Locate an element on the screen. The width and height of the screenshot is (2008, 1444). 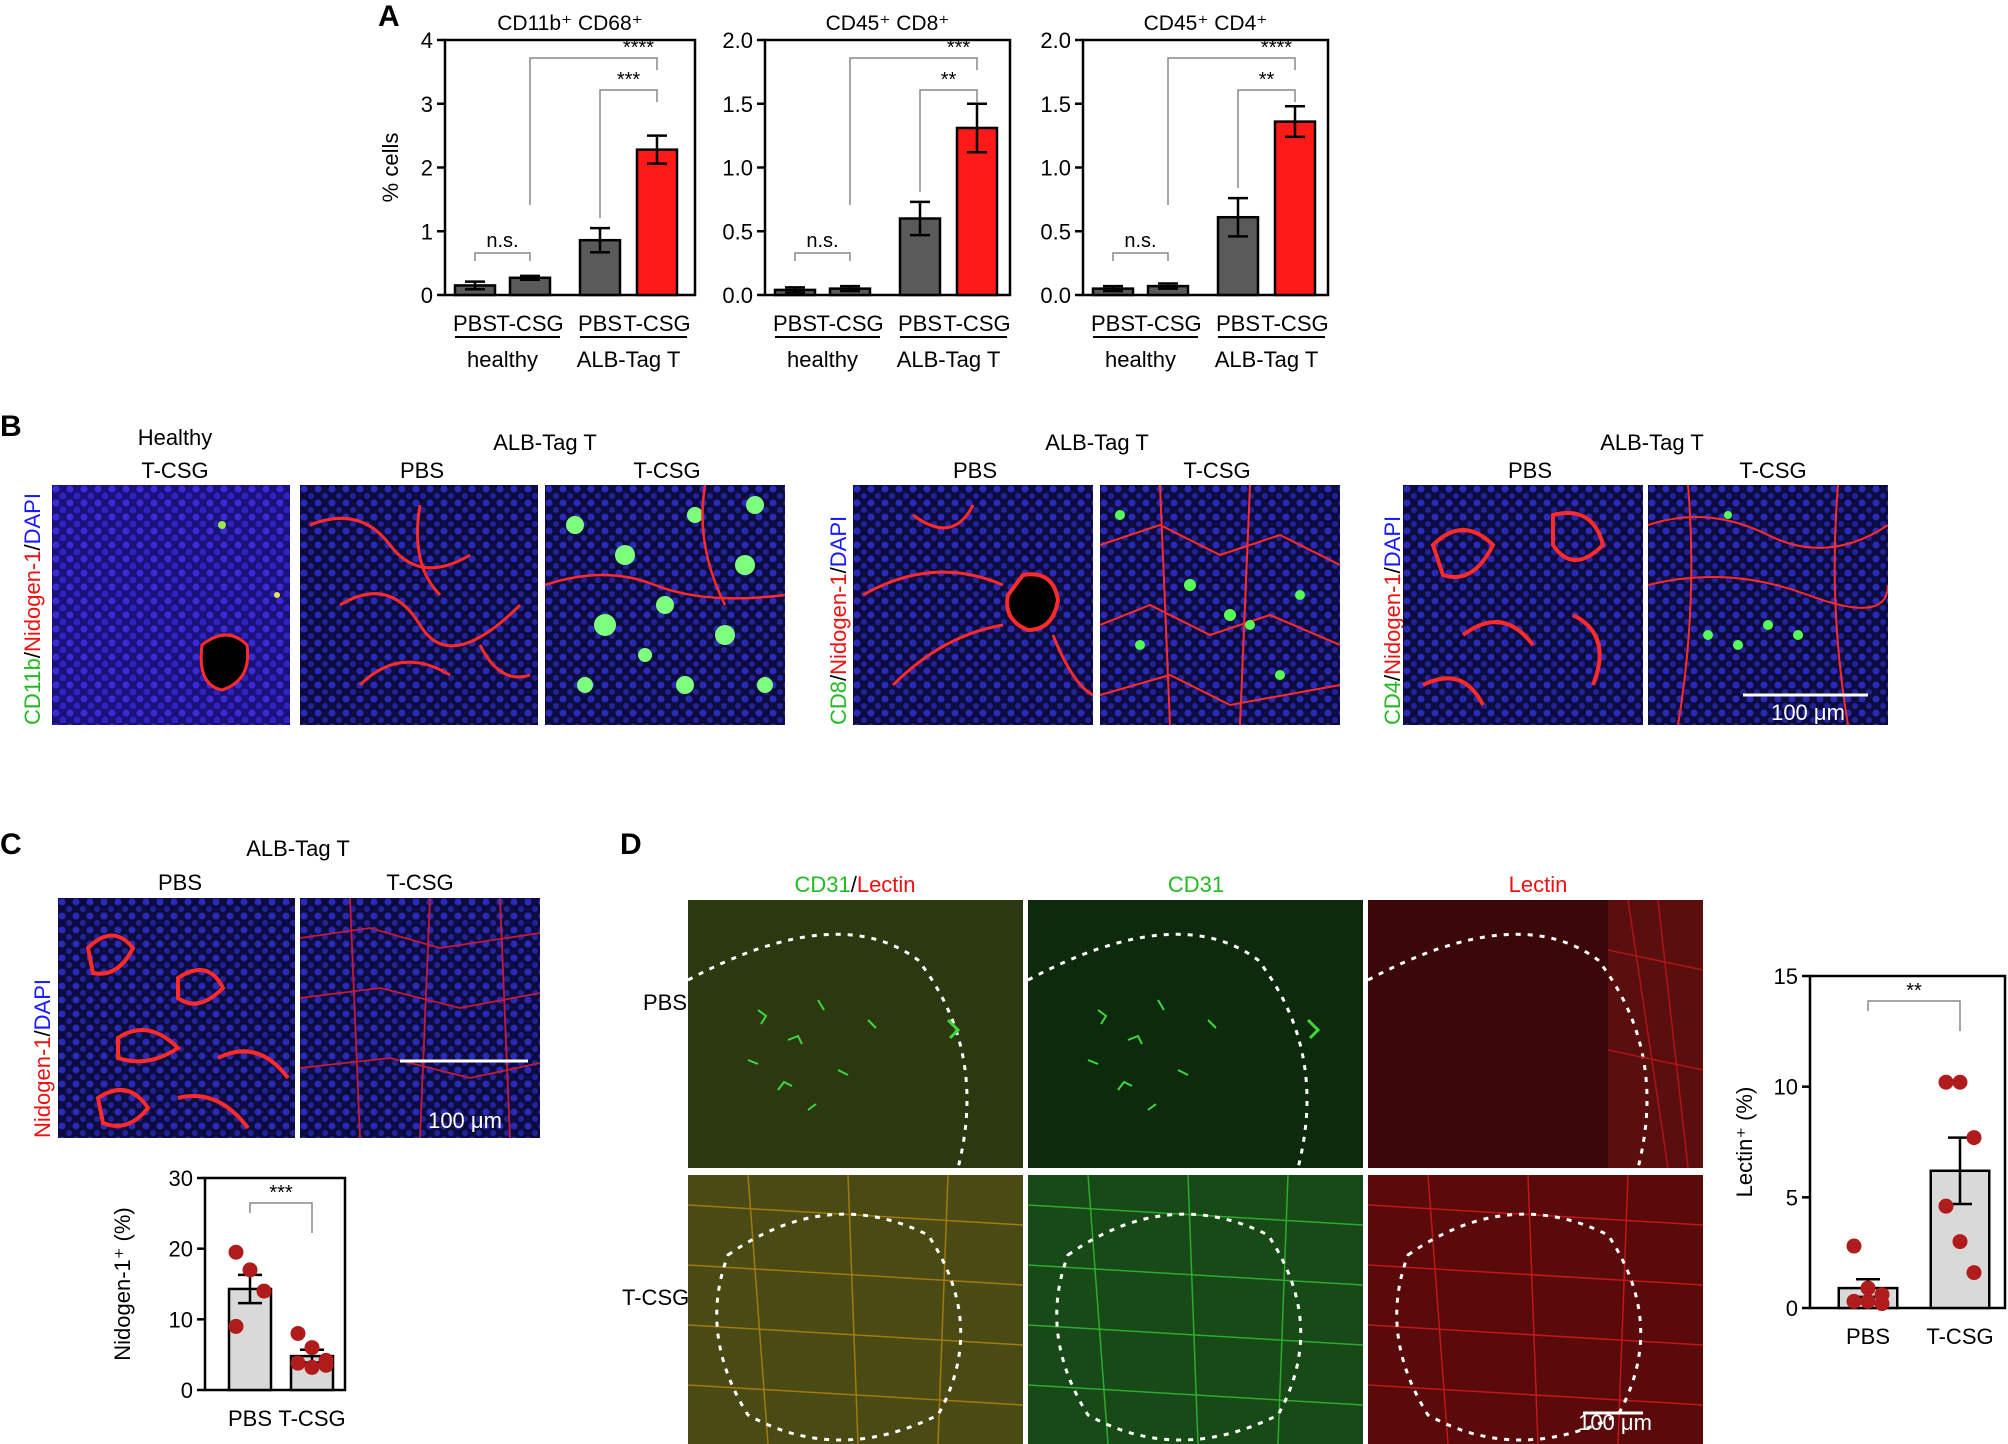
d-bar-ytick-label-3: 15 is located at coordinates (1786, 976).